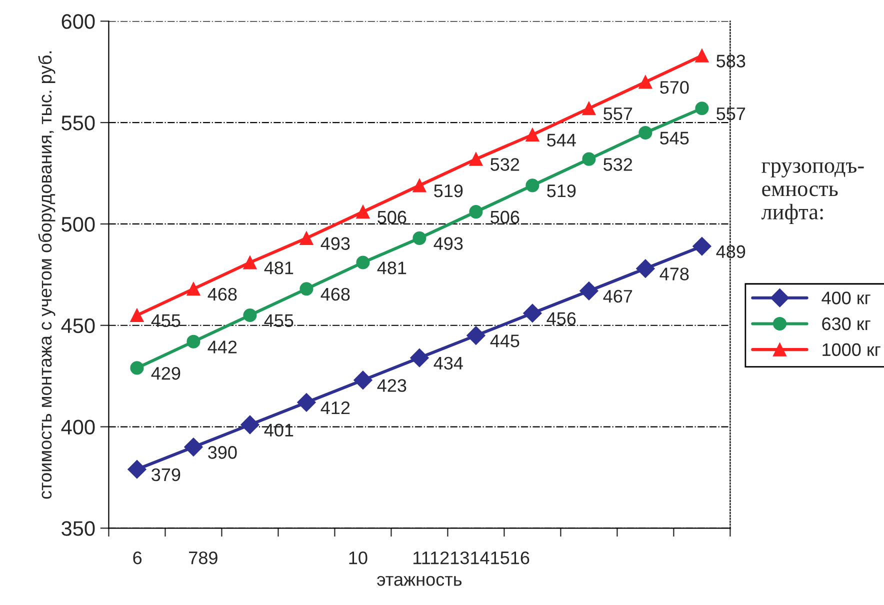 The image size is (884, 605). I want to click on legend-label: 400 кг, so click(846, 298).